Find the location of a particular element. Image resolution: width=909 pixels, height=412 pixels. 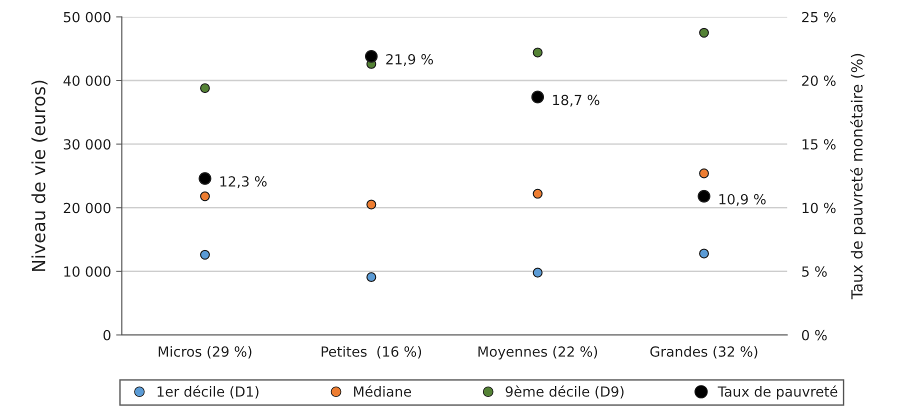

legend-label: Médiane is located at coordinates (383, 391).